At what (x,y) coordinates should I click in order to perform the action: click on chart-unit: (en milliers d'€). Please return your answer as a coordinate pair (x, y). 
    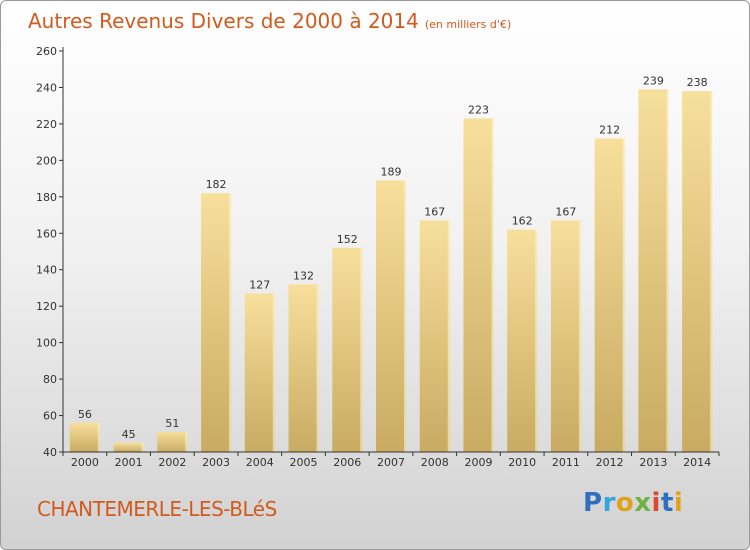
    Looking at the image, I should click on (468, 24).